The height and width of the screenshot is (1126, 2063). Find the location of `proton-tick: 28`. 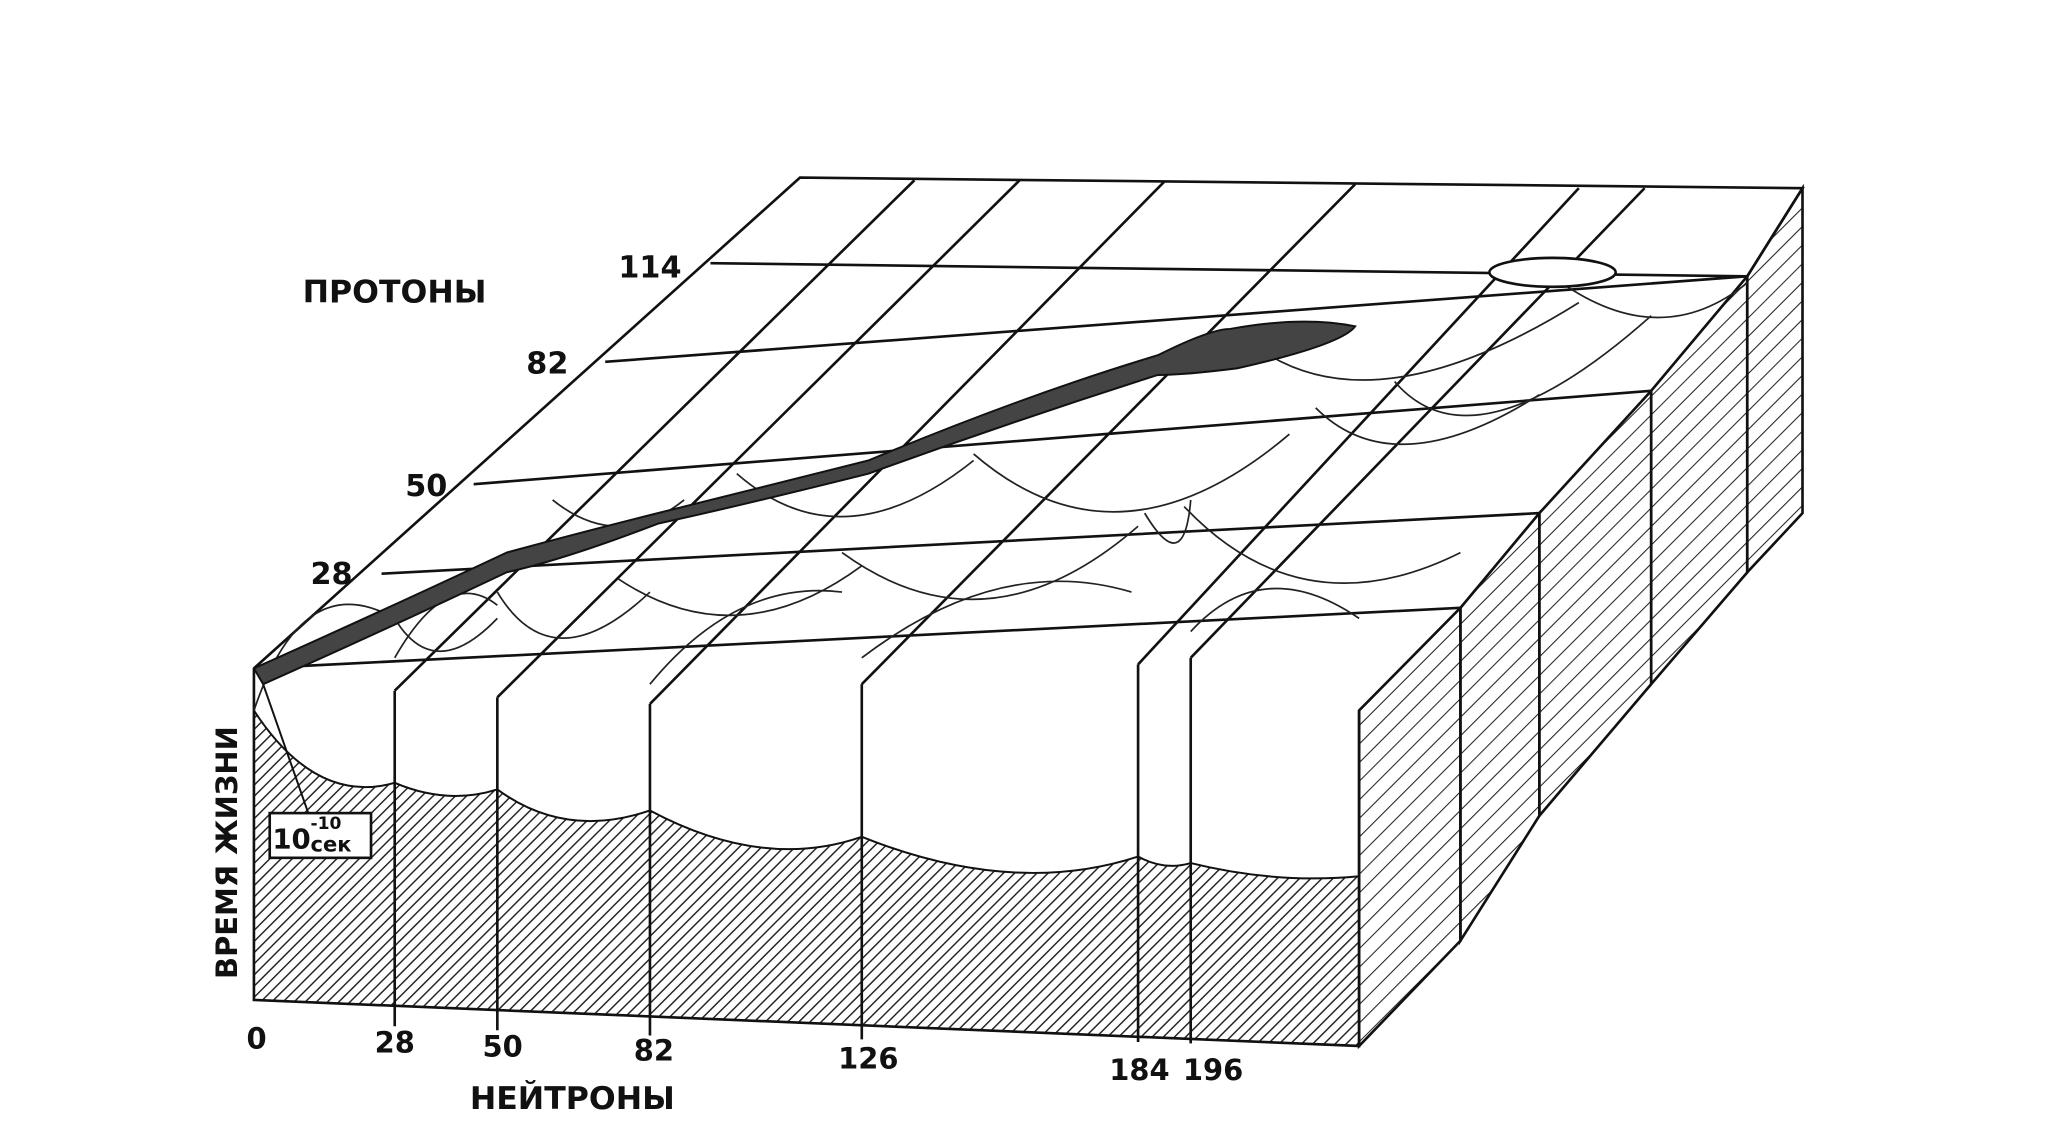

proton-tick: 28 is located at coordinates (332, 574).